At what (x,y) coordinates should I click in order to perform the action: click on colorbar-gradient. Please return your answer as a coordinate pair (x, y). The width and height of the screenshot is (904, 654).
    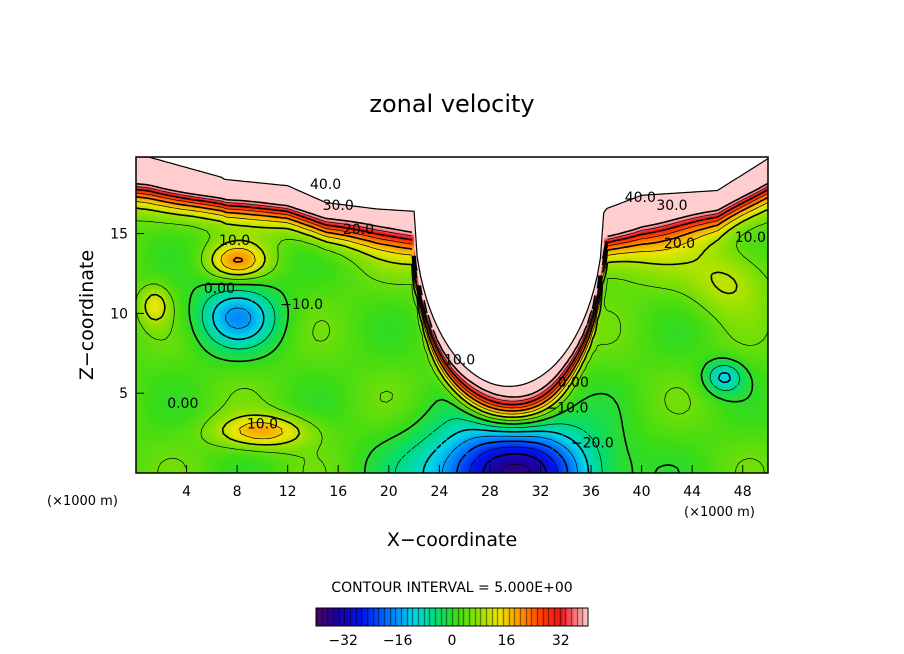
    Looking at the image, I should click on (452, 617).